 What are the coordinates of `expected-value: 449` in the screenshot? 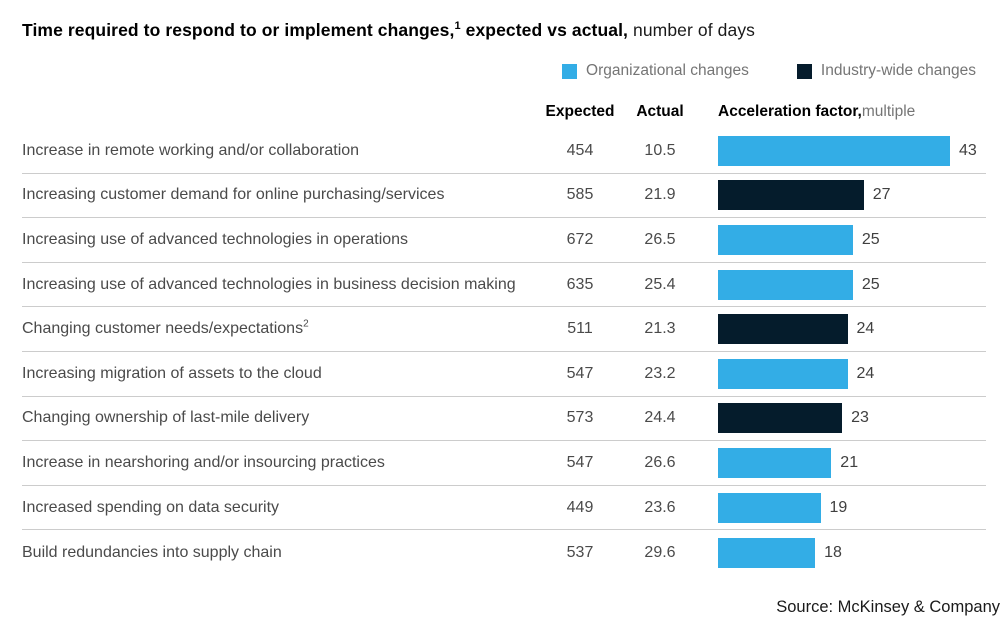 It's located at (580, 507).